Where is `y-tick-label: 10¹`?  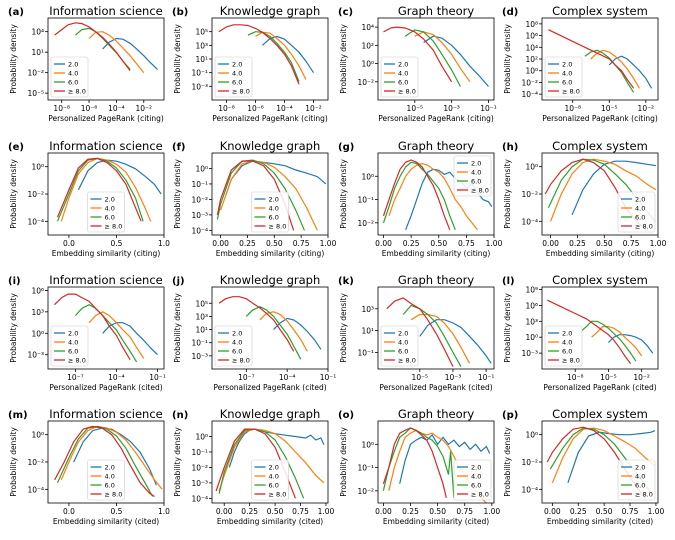 y-tick-label: 10¹ is located at coordinates (367, 331).